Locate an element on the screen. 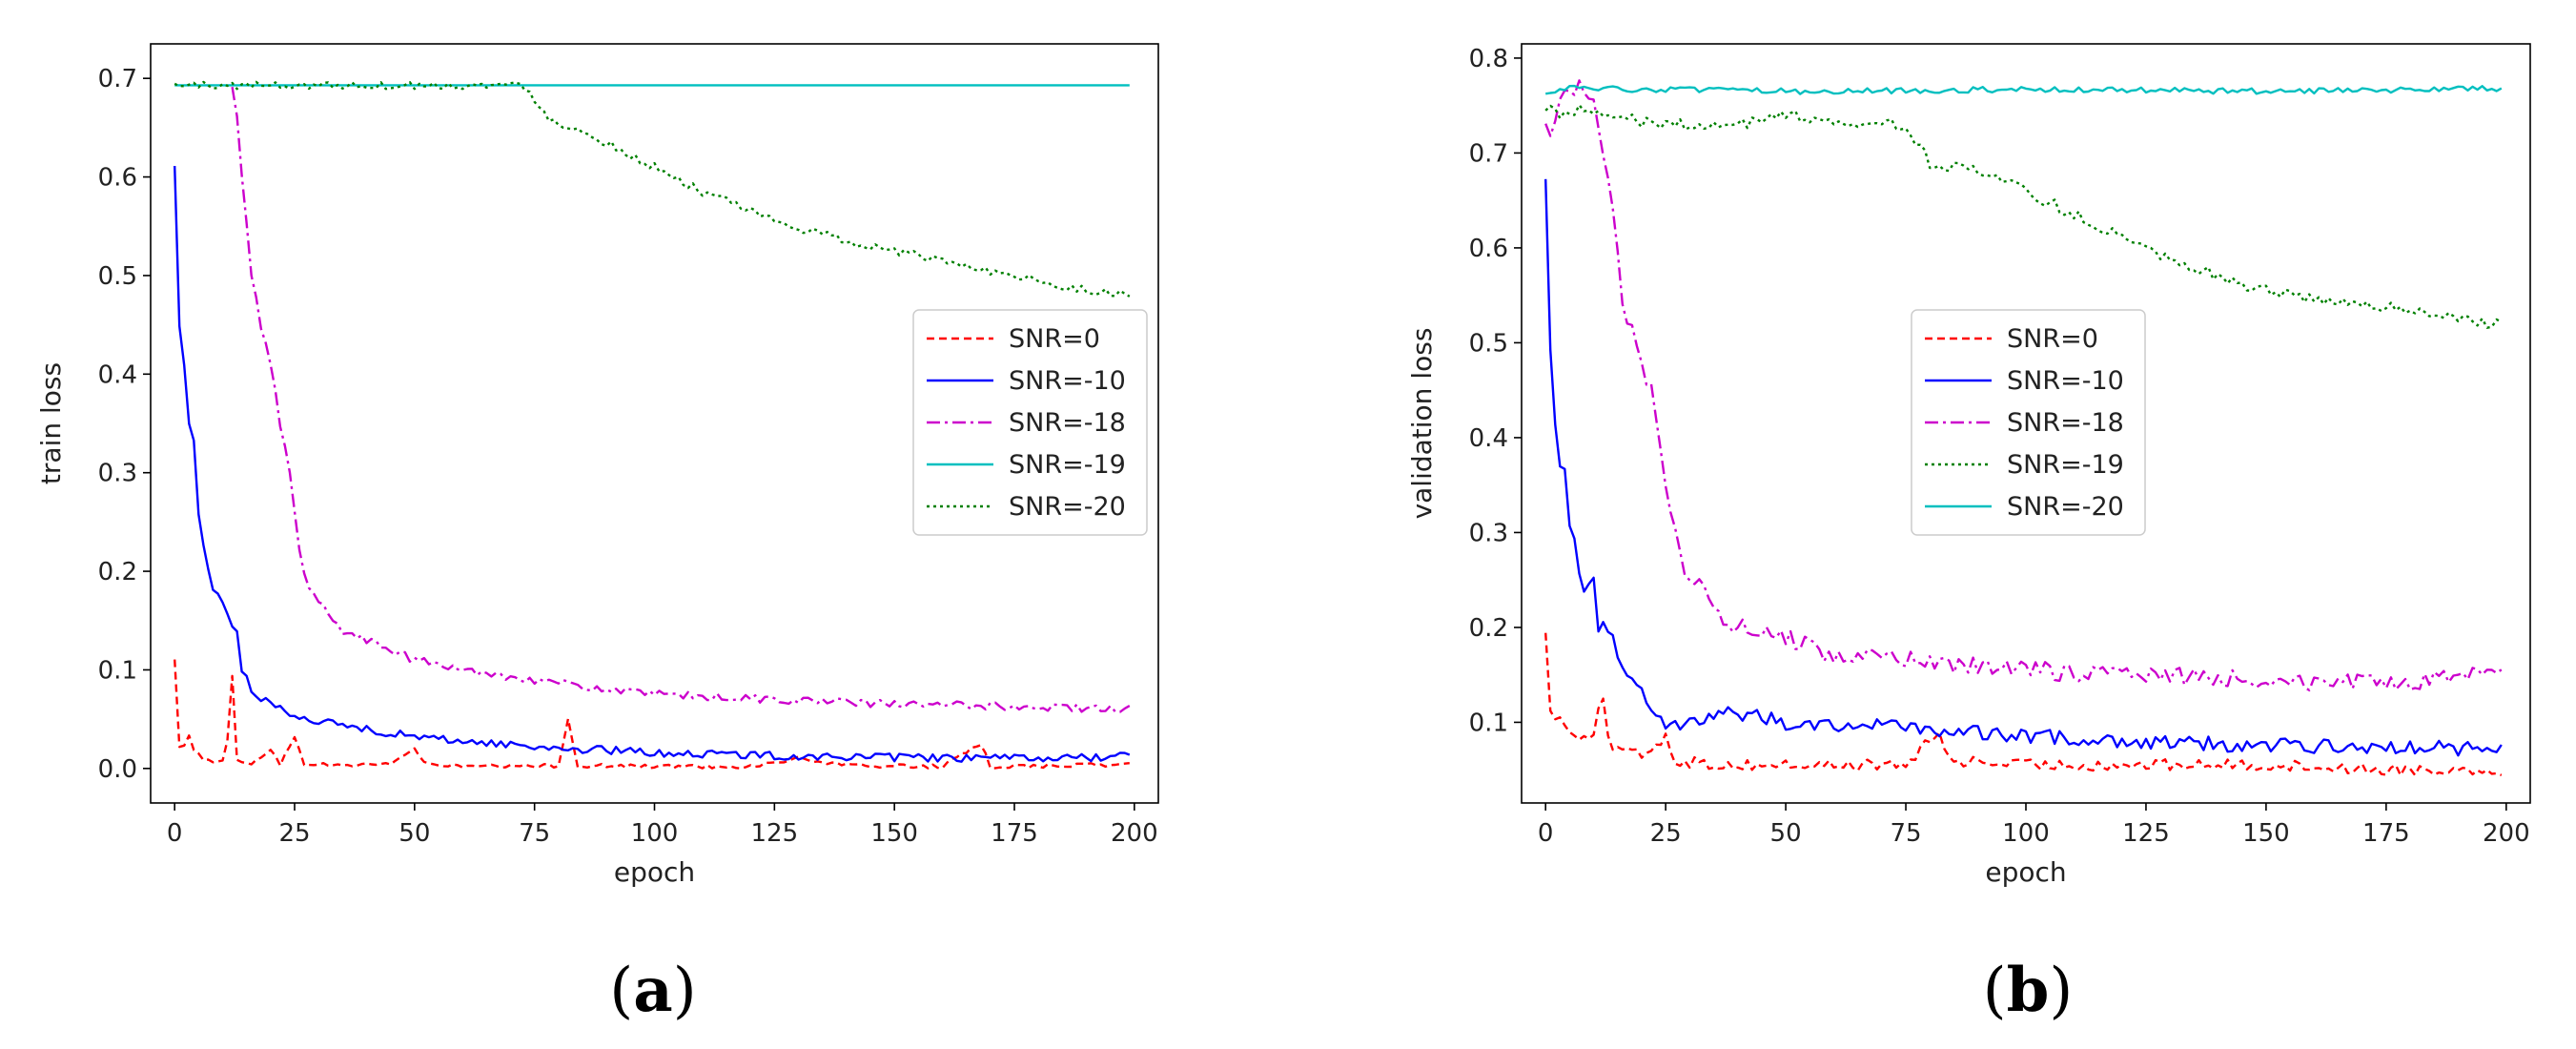  panel-label-letter: b is located at coordinates (2029, 991).